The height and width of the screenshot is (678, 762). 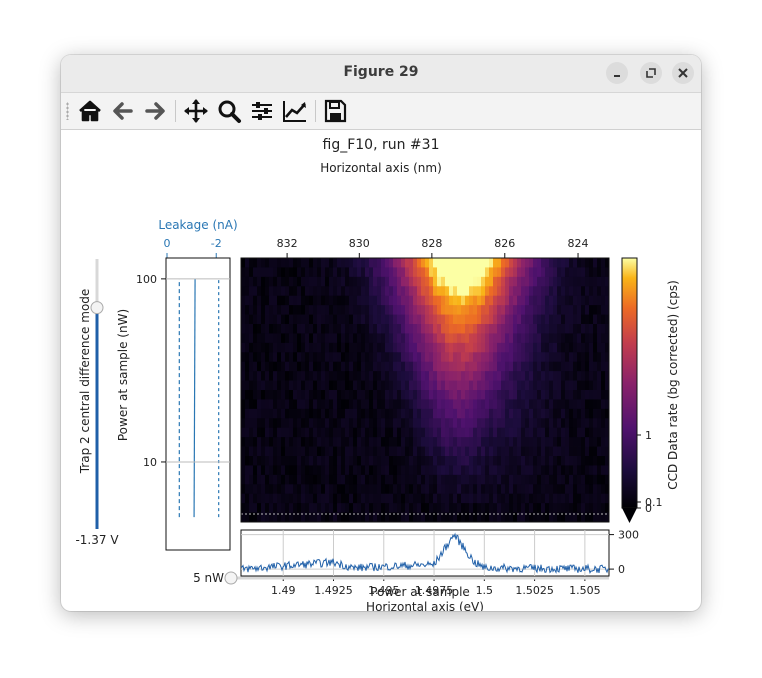 What do you see at coordinates (196, 111) in the screenshot?
I see `pan-button` at bounding box center [196, 111].